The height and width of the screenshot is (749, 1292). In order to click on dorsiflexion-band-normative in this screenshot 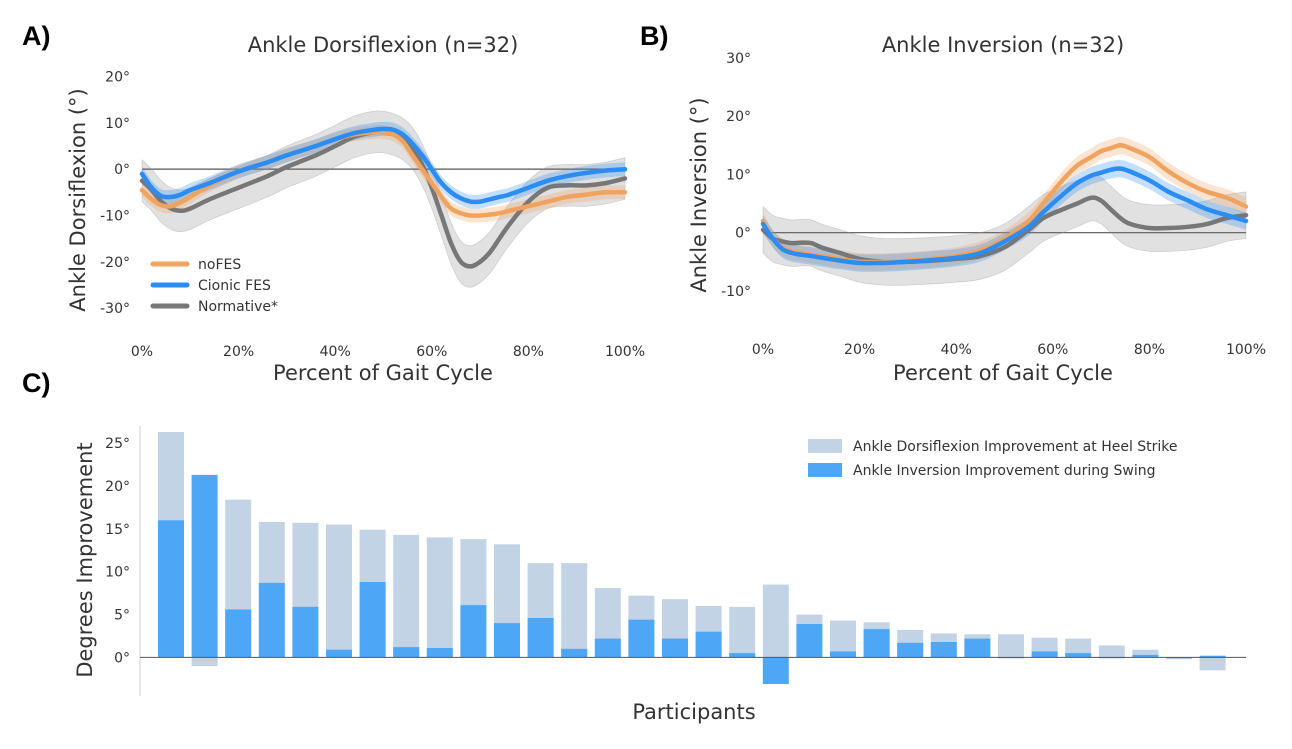, I will do `click(383, 199)`.